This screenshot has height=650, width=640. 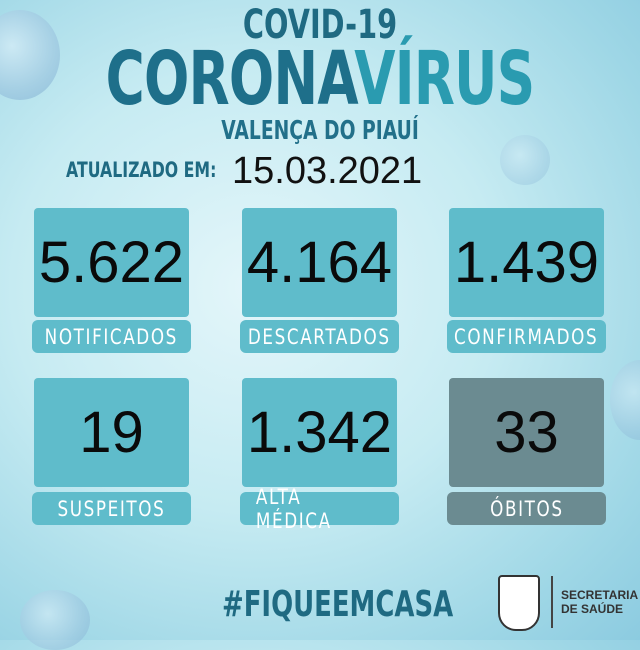 I want to click on covid-heading: COVID-19, so click(x=320, y=25).